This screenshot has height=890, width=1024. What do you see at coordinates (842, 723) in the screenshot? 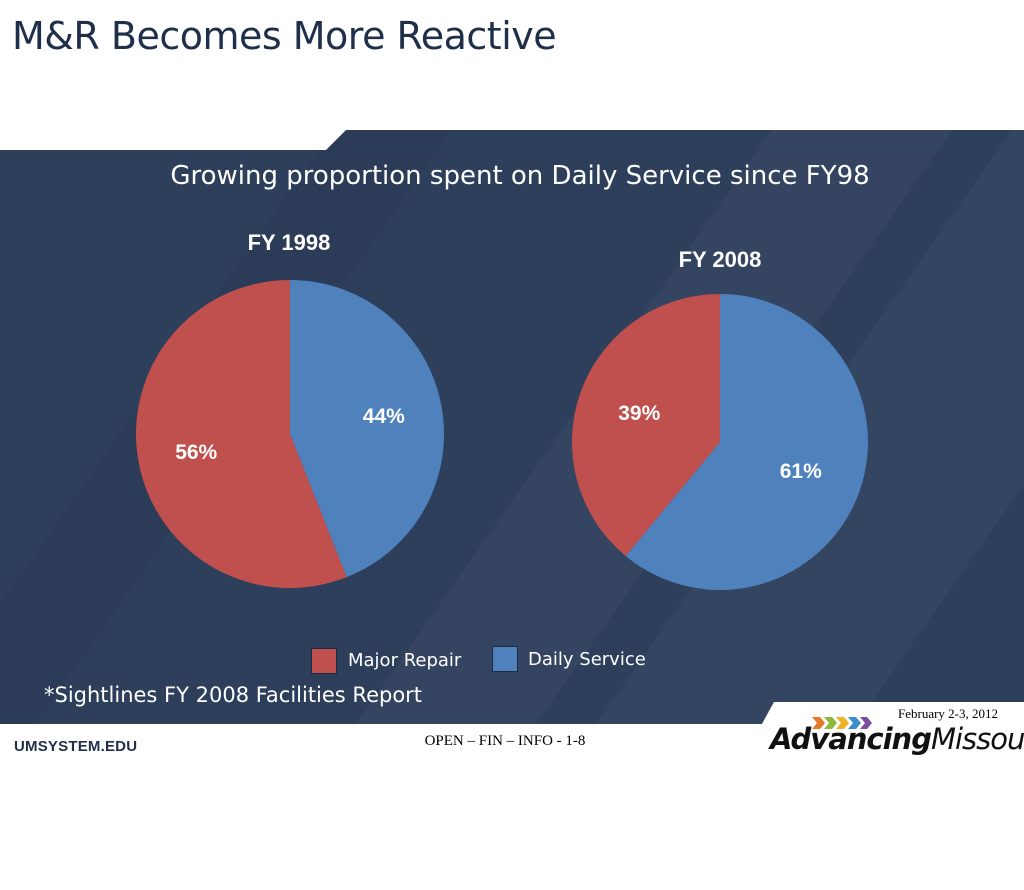
I see `logo-chevrons-icon` at bounding box center [842, 723].